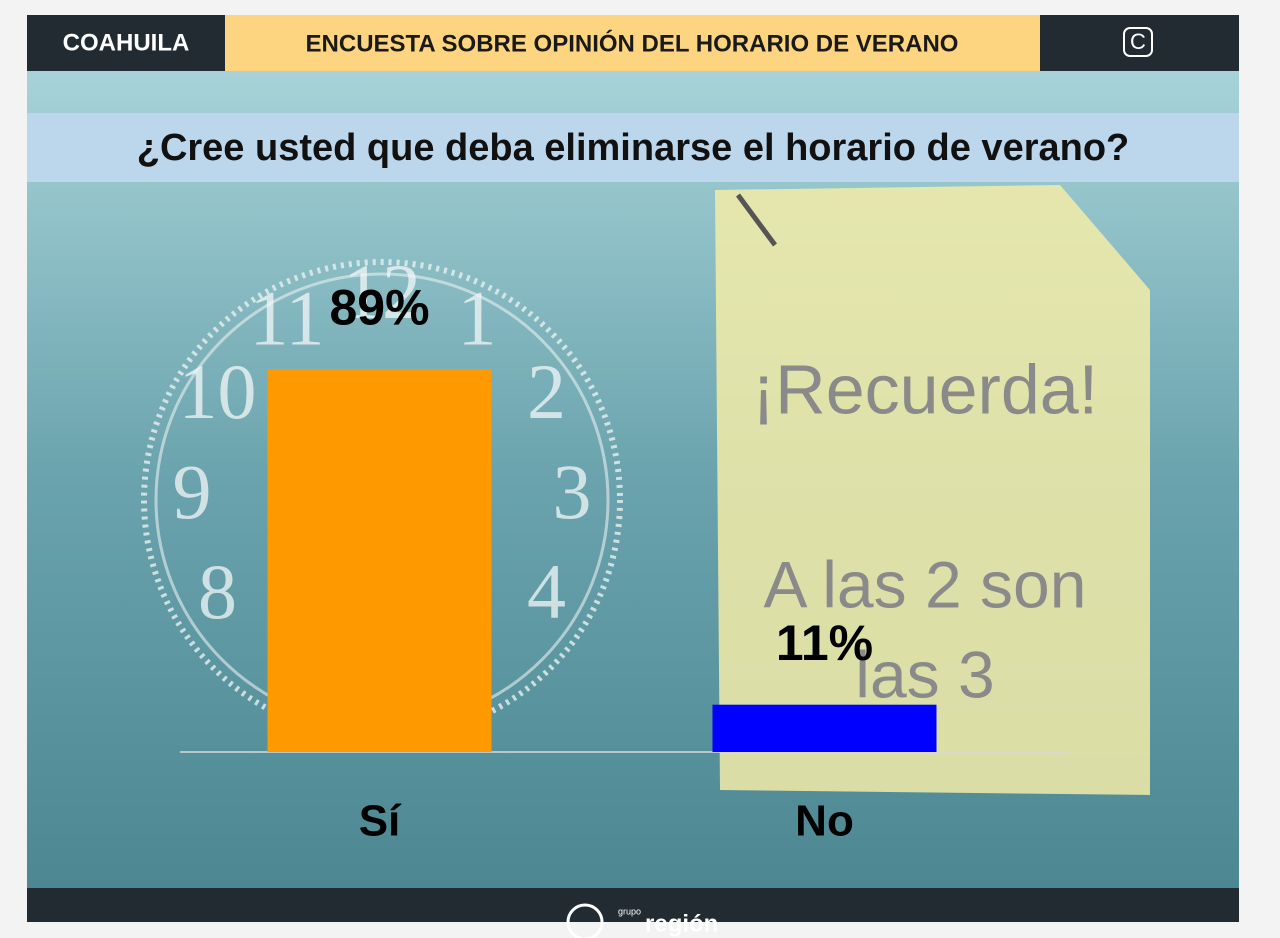 This screenshot has height=938, width=1280. What do you see at coordinates (192, 491) in the screenshot?
I see `clock-numeral: 9` at bounding box center [192, 491].